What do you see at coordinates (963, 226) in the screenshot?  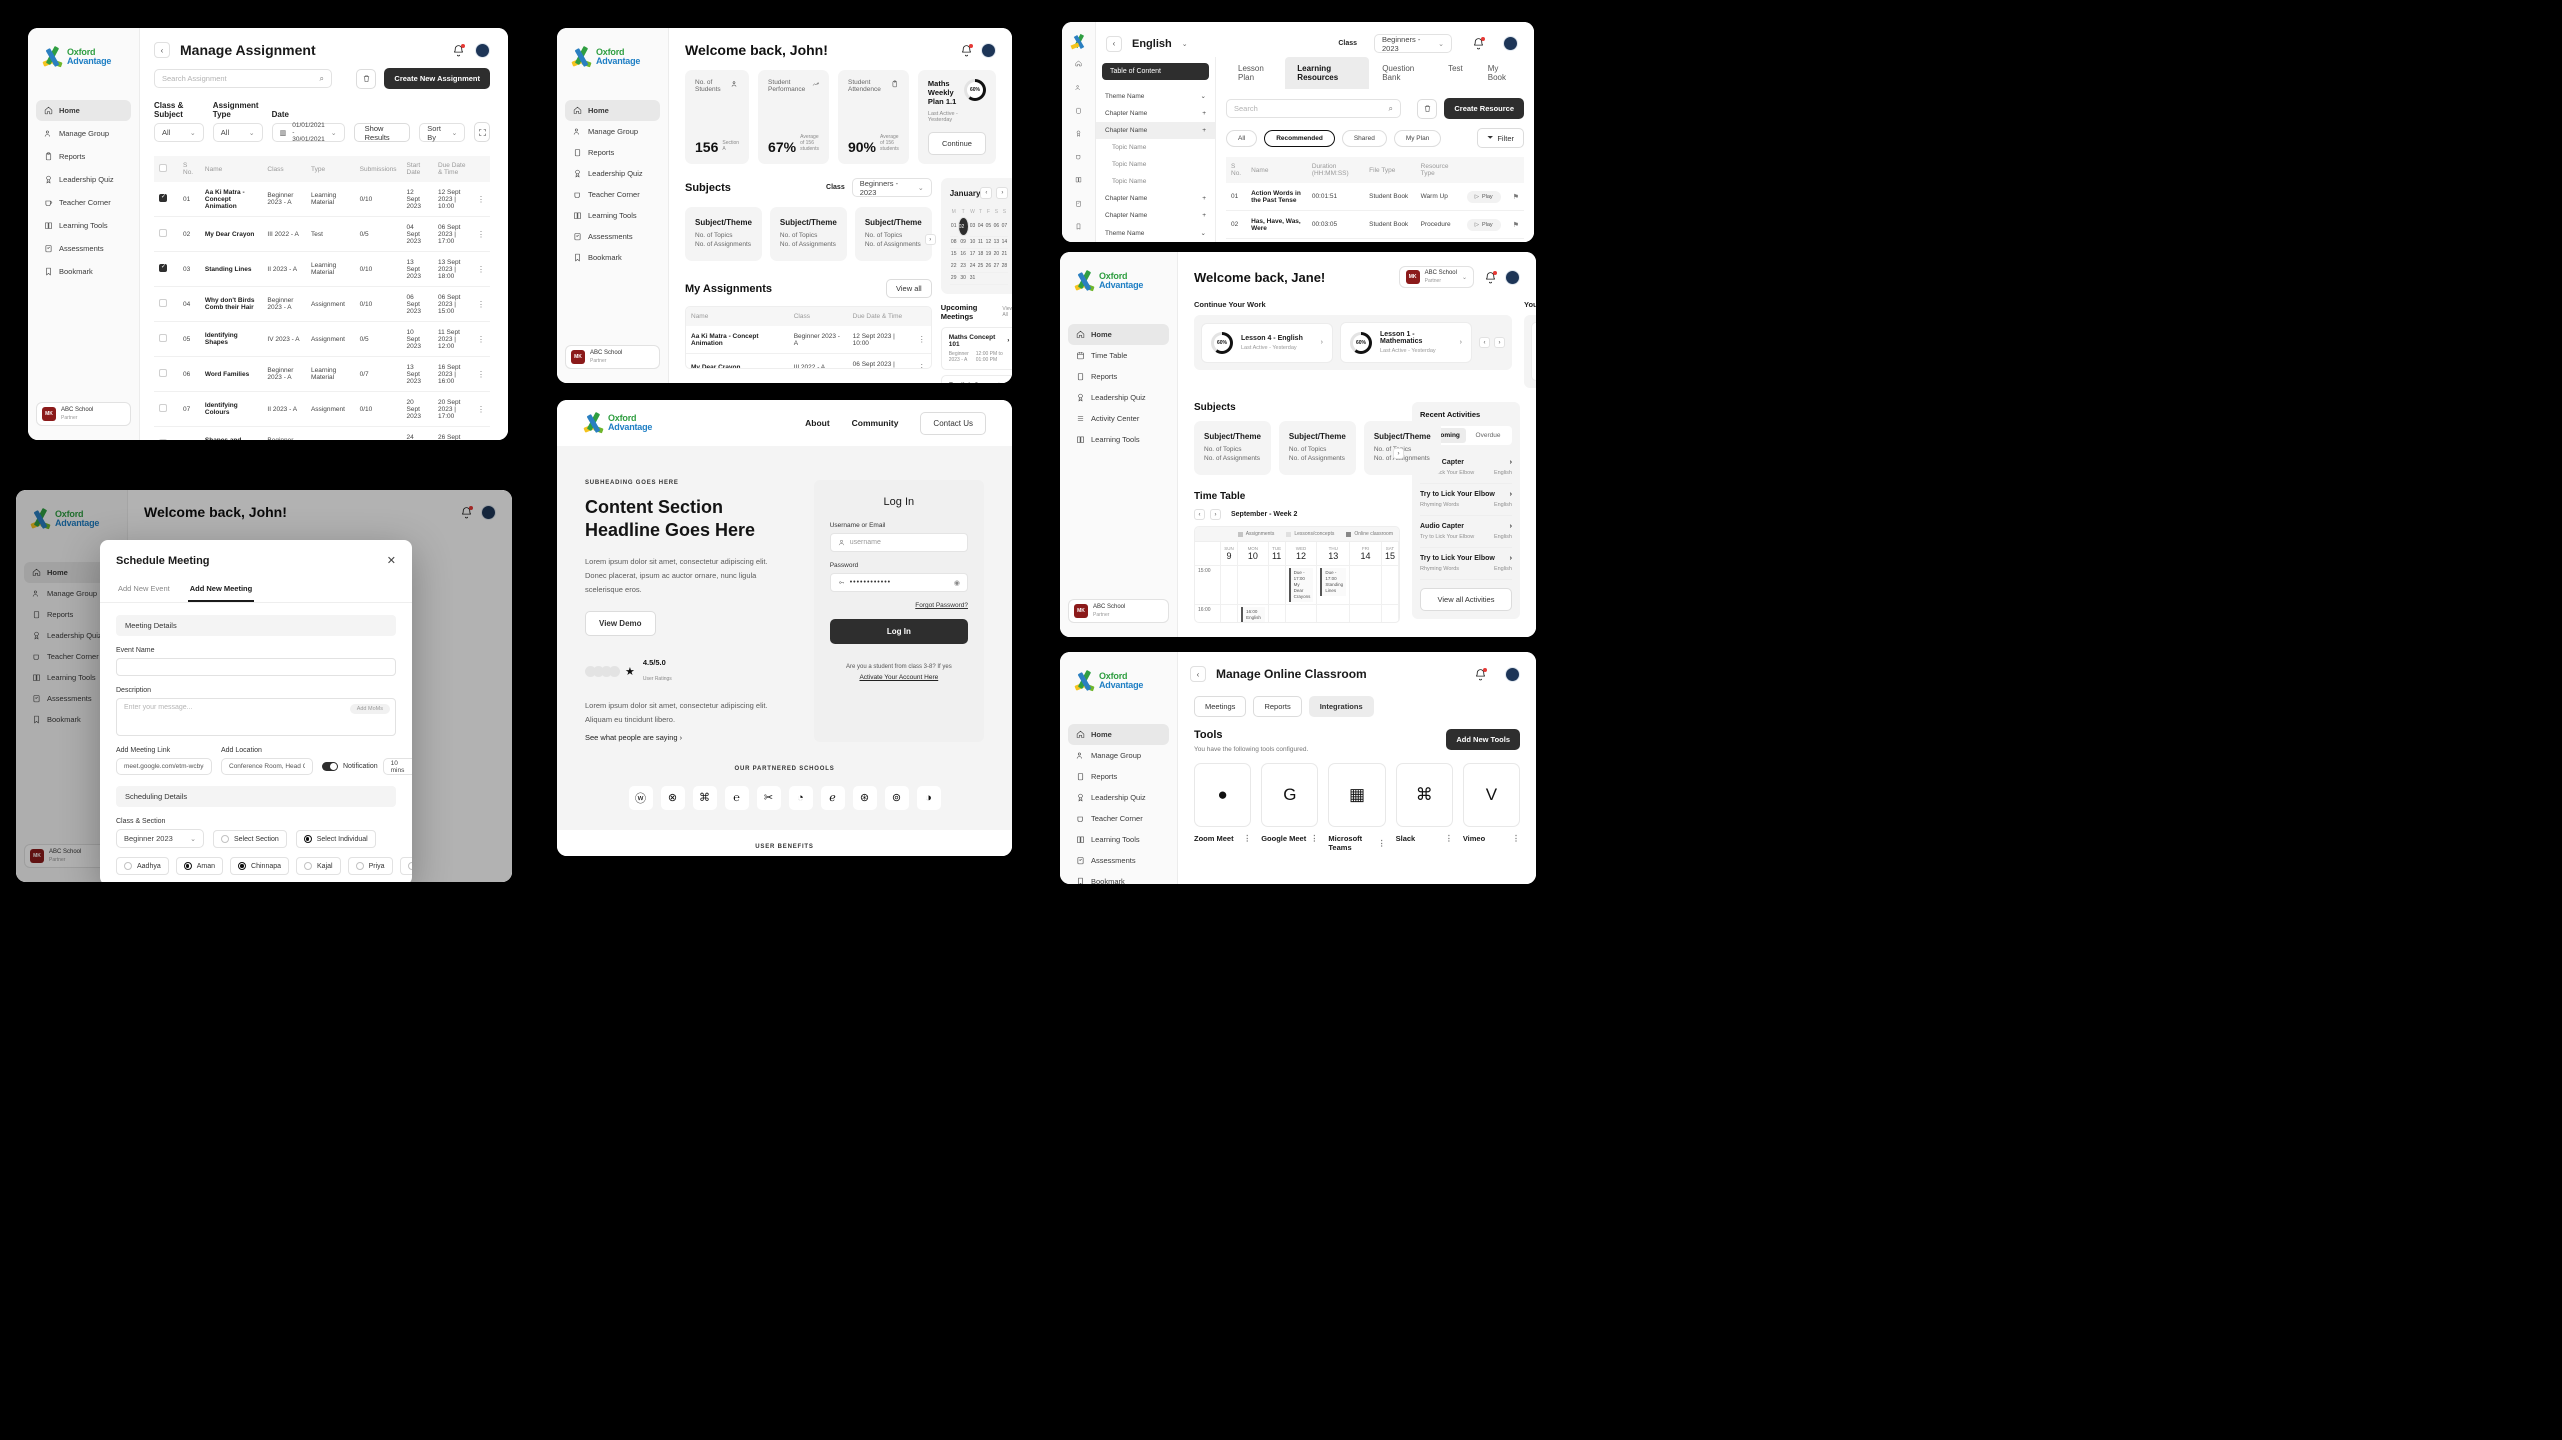 I see `calendar-day: 02` at bounding box center [963, 226].